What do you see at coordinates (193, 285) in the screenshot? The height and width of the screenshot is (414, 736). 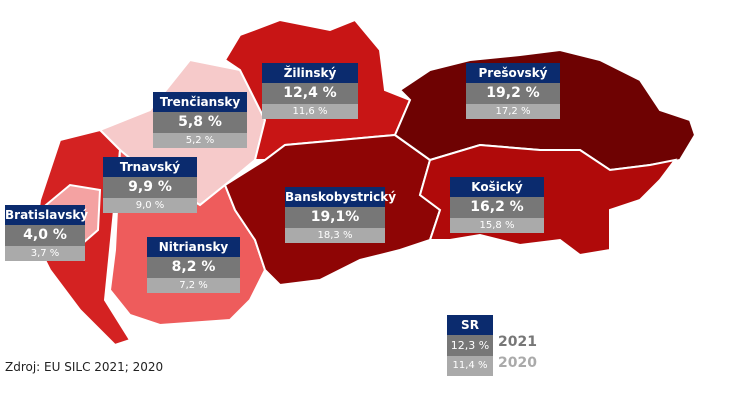 I see `value-2020: 7,2 %` at bounding box center [193, 285].